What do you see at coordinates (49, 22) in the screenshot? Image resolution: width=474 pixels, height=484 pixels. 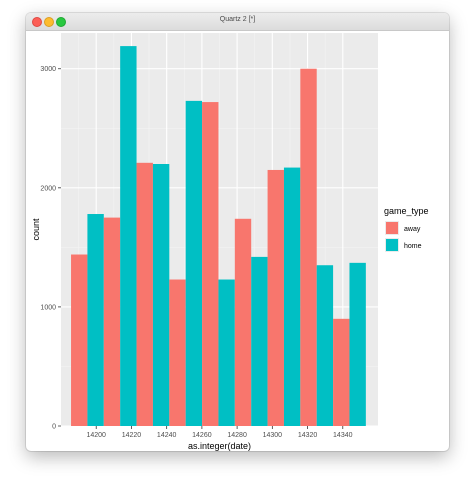 I see `minimize-button` at bounding box center [49, 22].